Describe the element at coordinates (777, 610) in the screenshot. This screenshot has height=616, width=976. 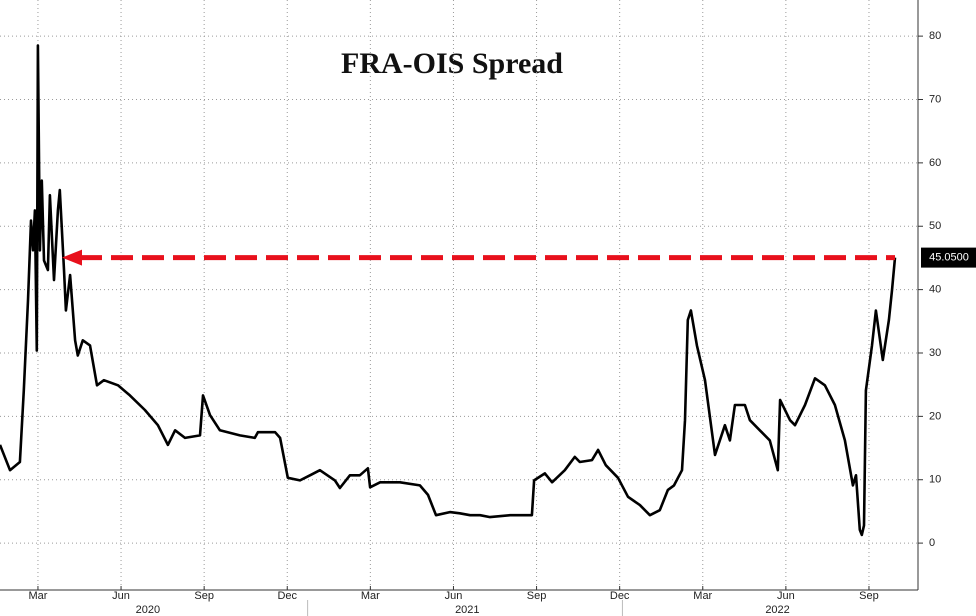
I see `year-label: 2022` at that location.